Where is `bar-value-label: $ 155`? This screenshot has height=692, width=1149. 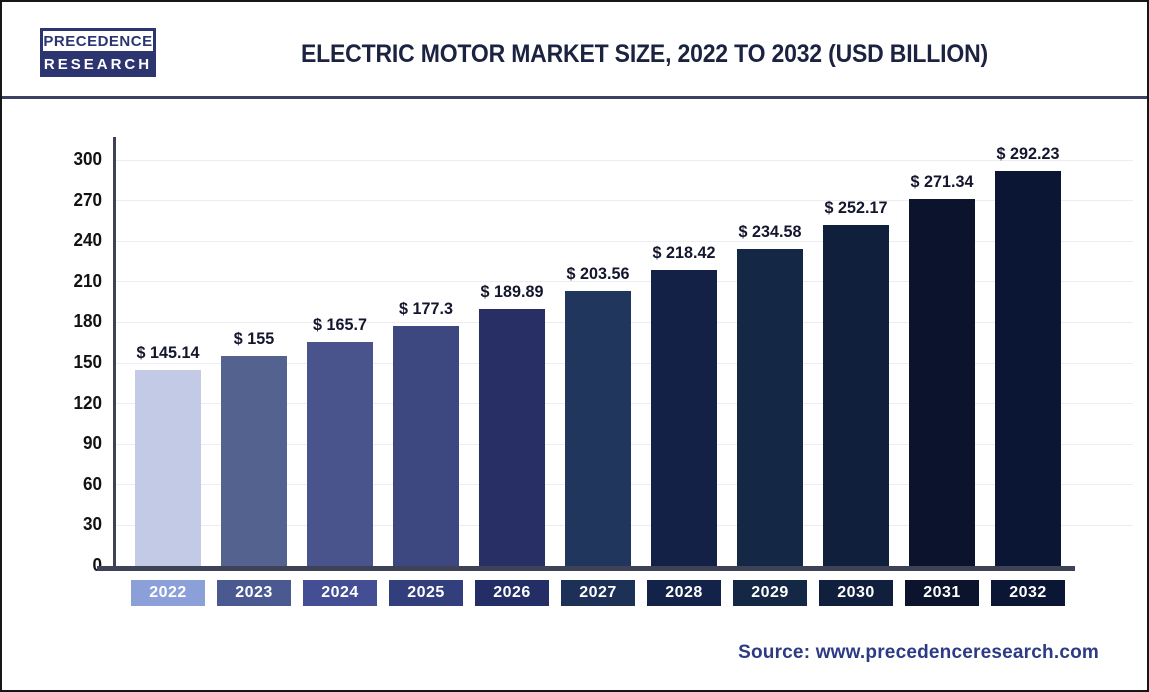
bar-value-label: $ 155 is located at coordinates (254, 339).